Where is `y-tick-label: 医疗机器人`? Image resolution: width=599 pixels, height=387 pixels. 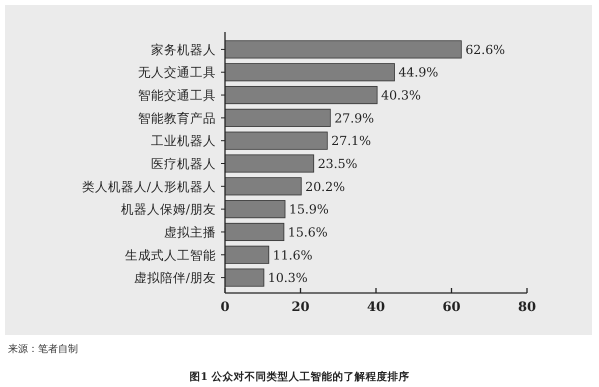
y-tick-label: 医疗机器人 is located at coordinates (183, 163).